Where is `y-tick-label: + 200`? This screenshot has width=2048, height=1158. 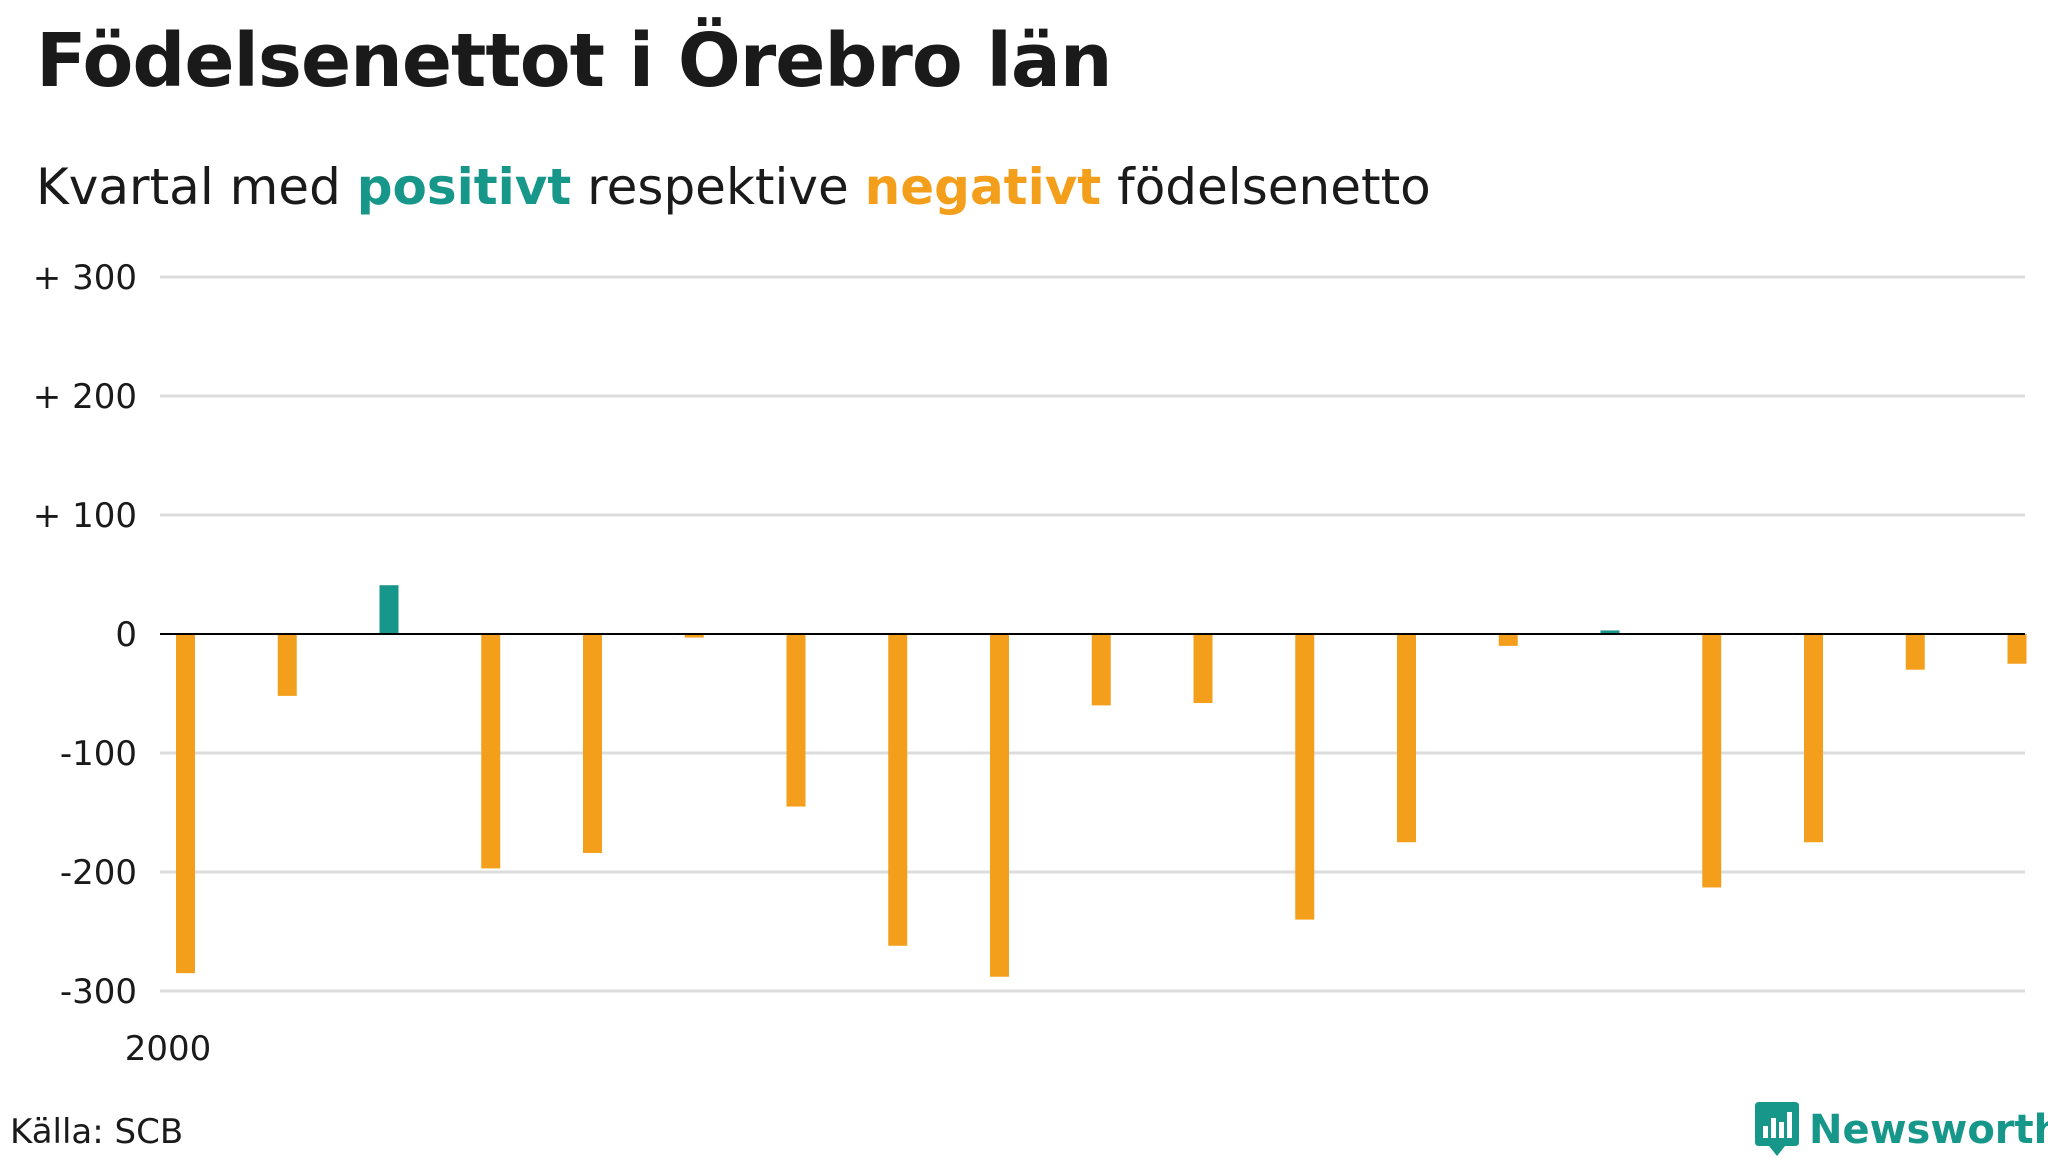
y-tick-label: + 200 is located at coordinates (85, 397).